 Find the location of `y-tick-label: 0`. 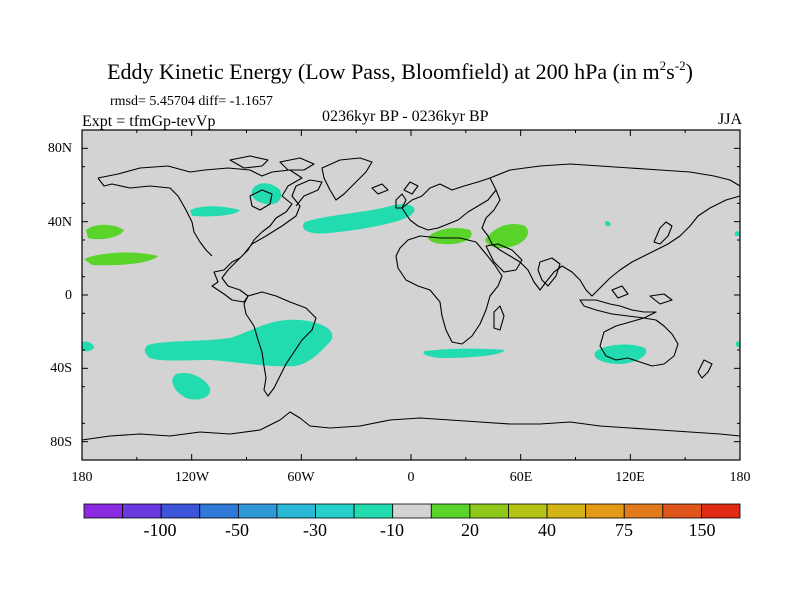

y-tick-label: 0 is located at coordinates (68, 295).